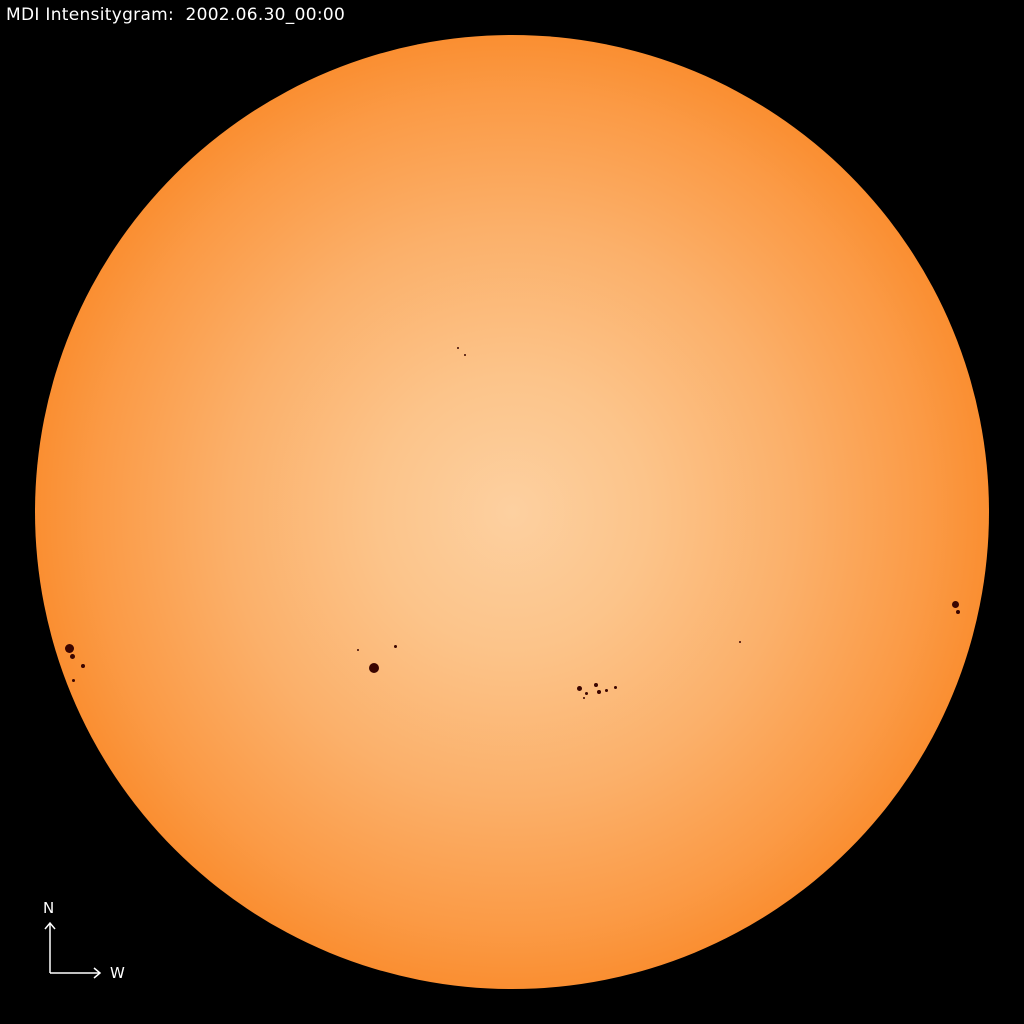 The image size is (1024, 1024). Describe the element at coordinates (49, 908) in the screenshot. I see `north-label: N` at that location.